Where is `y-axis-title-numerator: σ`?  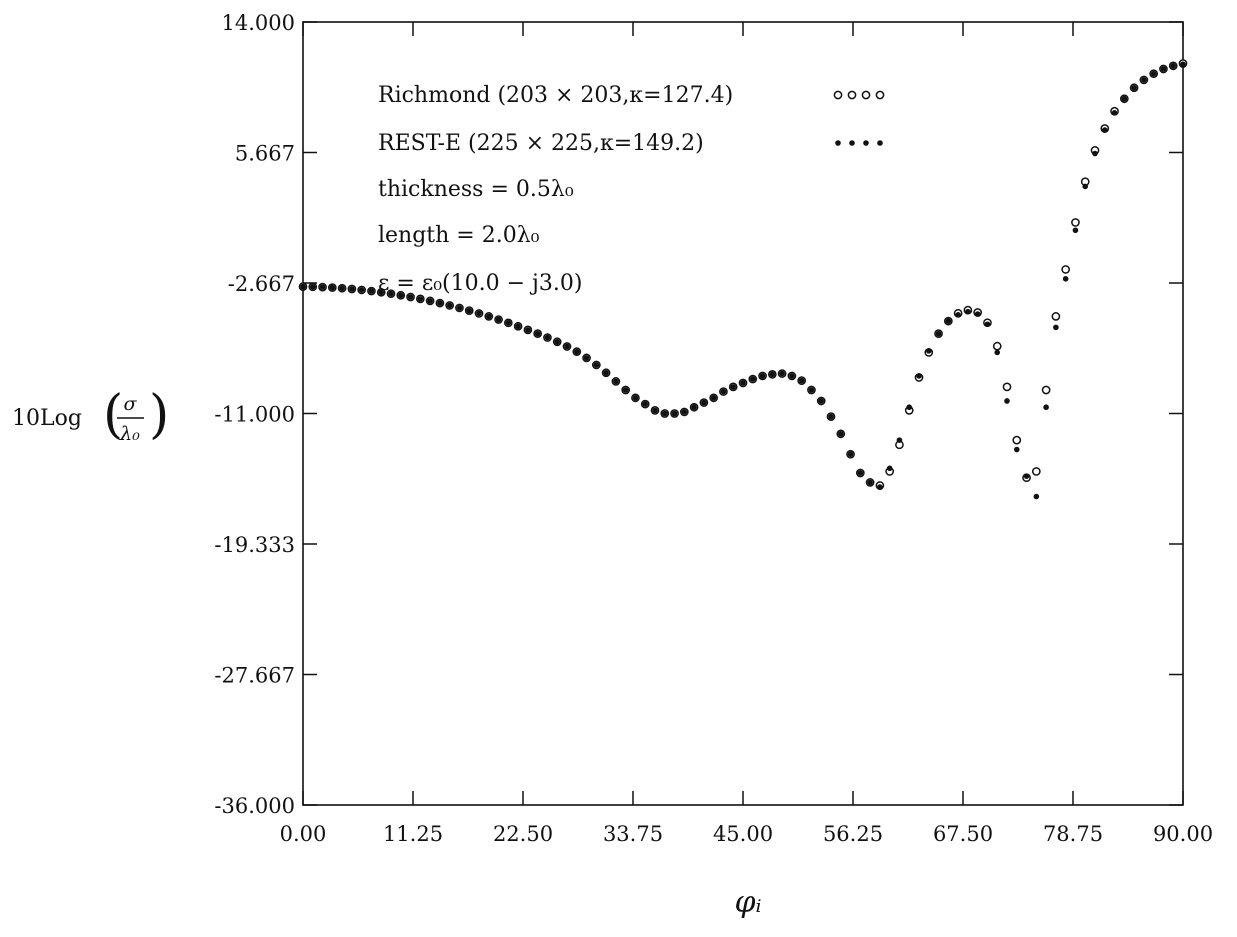
y-axis-title-numerator: σ is located at coordinates (131, 404).